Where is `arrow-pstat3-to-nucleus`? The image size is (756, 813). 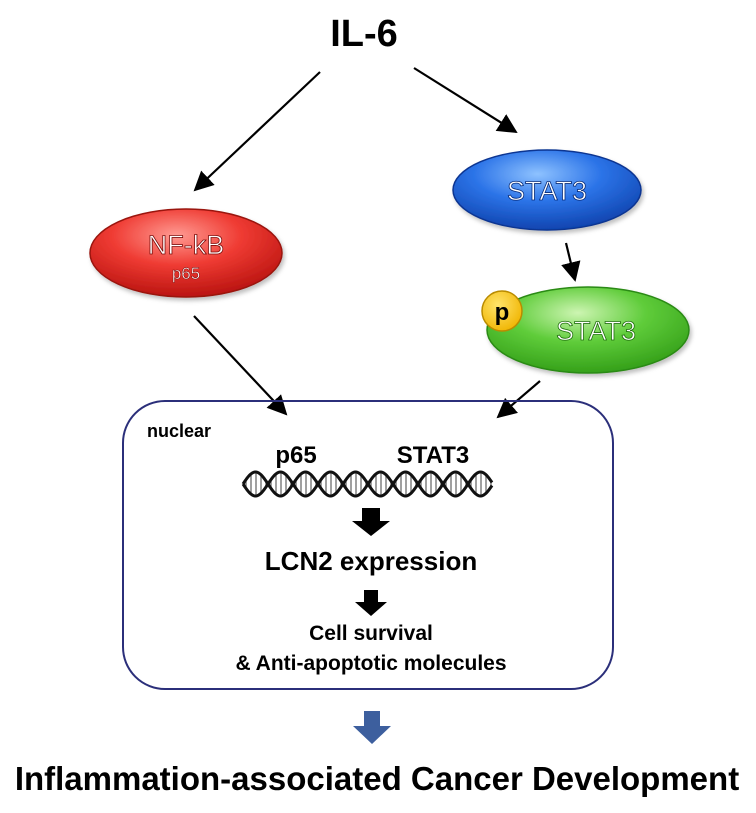 arrow-pstat3-to-nucleus is located at coordinates (518, 399).